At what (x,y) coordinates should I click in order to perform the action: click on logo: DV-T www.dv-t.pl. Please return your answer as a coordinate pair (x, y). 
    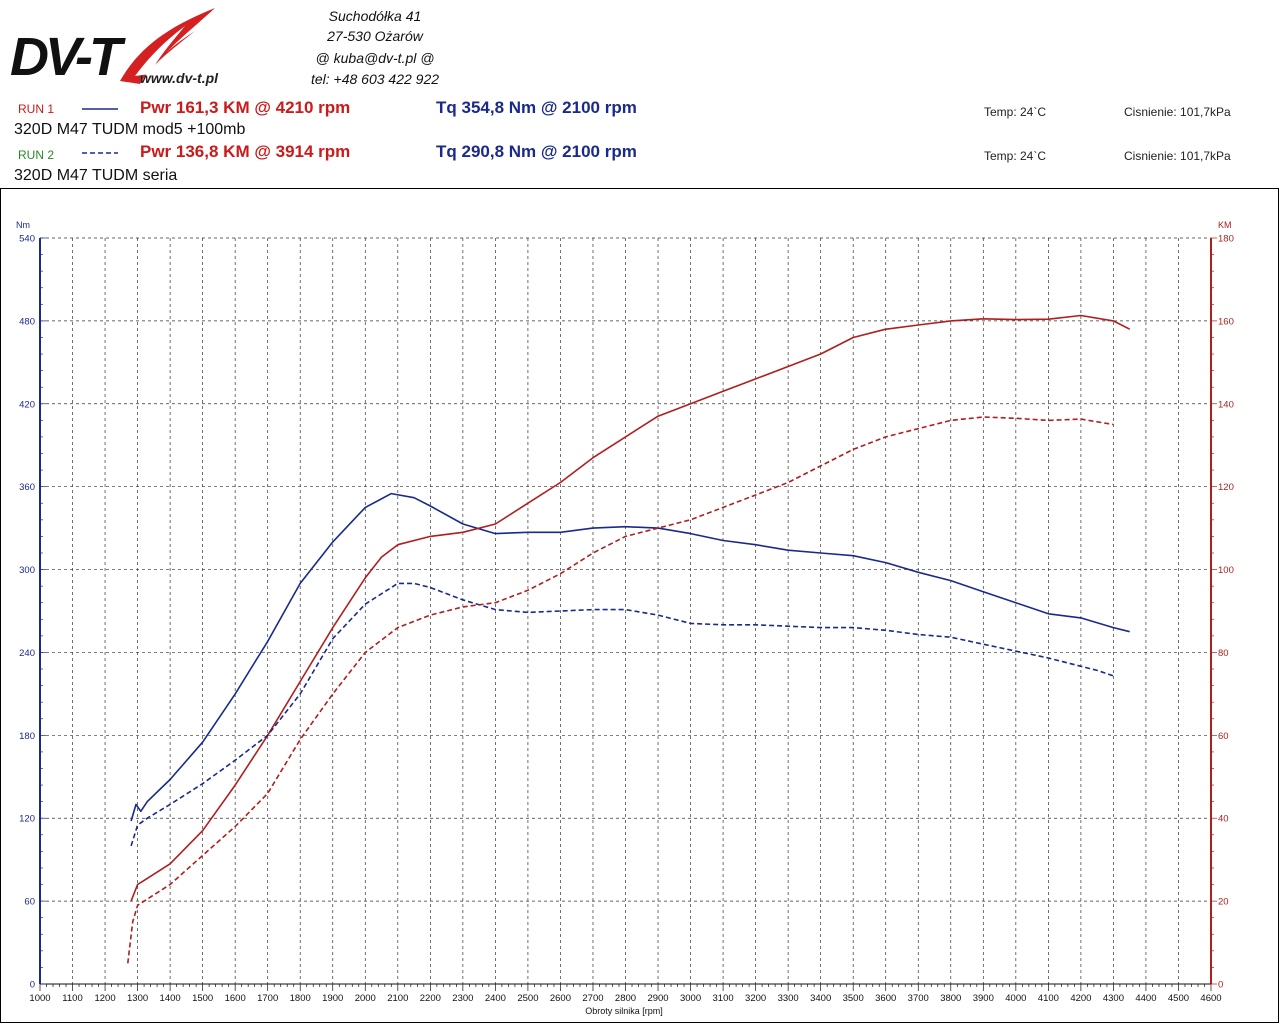
    Looking at the image, I should click on (120, 52).